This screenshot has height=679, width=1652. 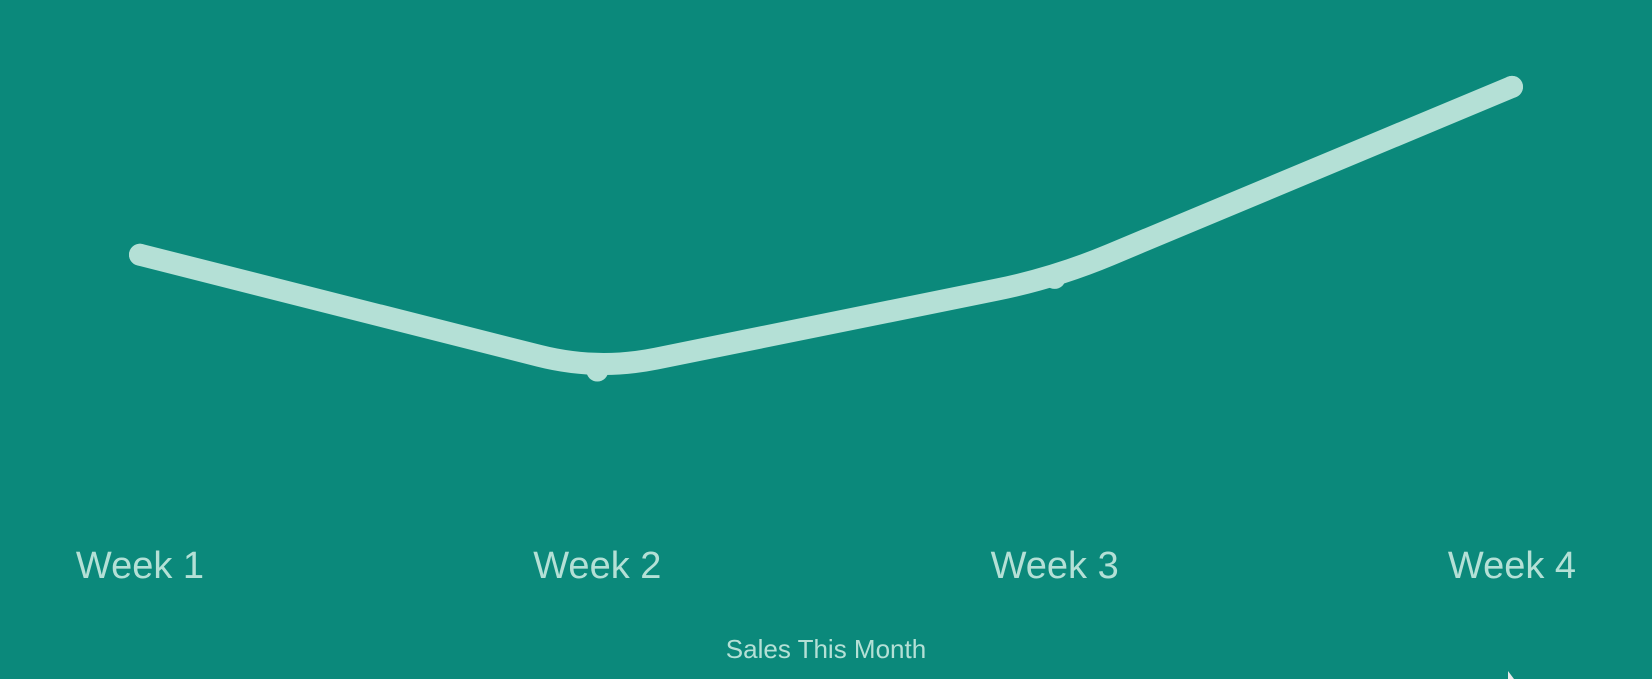 What do you see at coordinates (1512, 566) in the screenshot?
I see `x-tick-label: Week 4` at bounding box center [1512, 566].